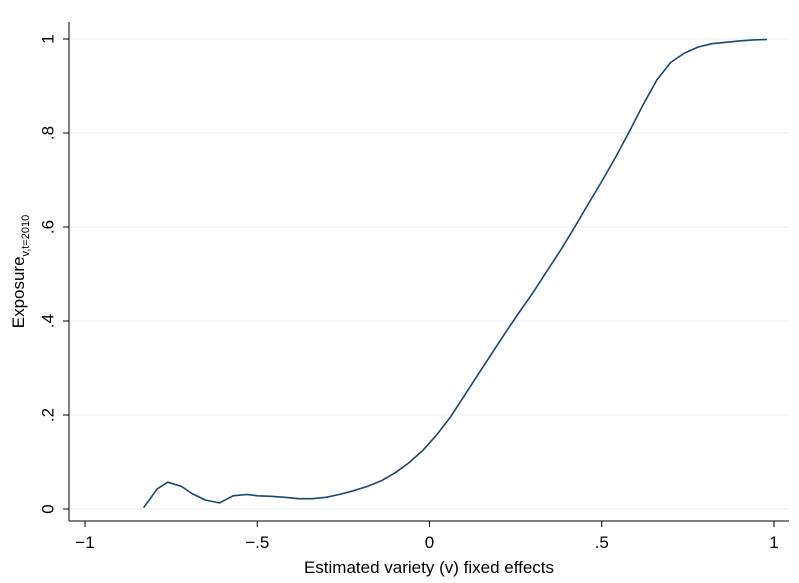  I want to click on y-axis-title: Exposurev,t=2010, so click(20, 272).